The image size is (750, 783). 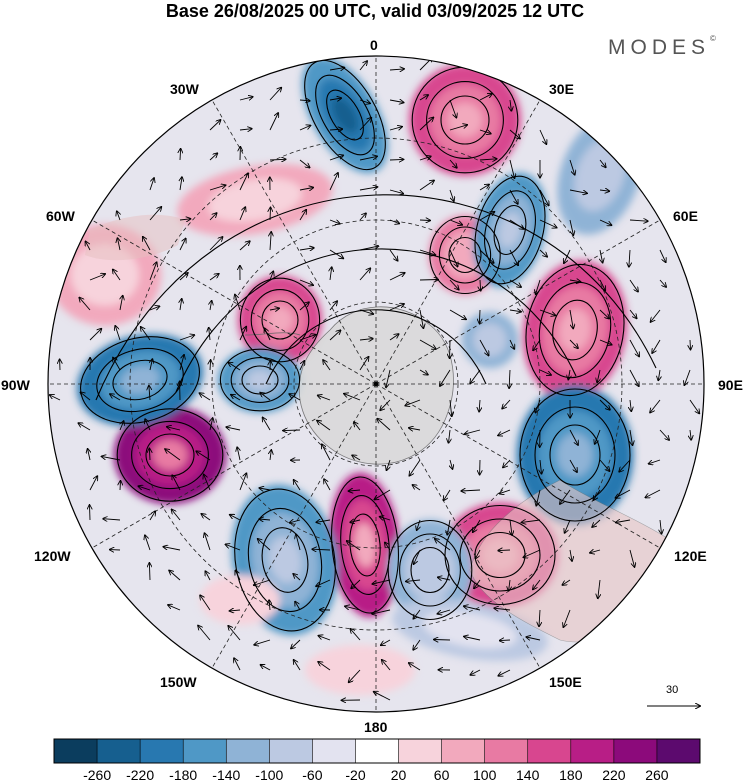 I want to click on colorbar-tick-label: -220, so click(x=140, y=775).